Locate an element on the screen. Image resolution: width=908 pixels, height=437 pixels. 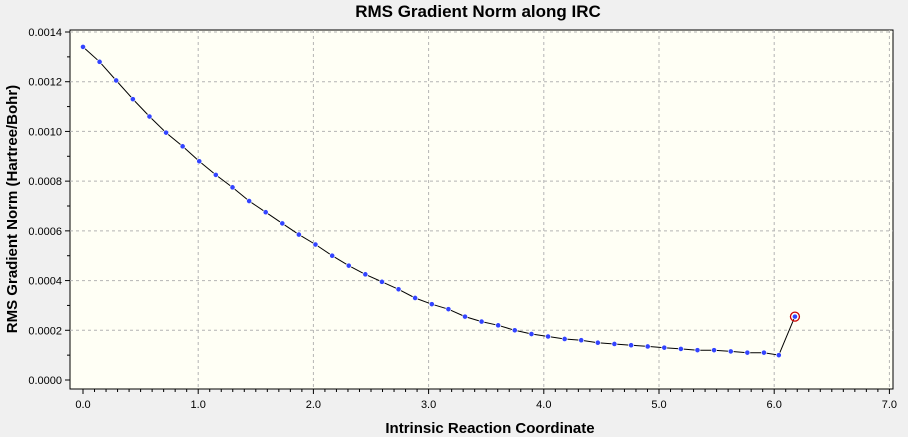
chart-title: RMS Gradient Norm along IRC is located at coordinates (478, 11).